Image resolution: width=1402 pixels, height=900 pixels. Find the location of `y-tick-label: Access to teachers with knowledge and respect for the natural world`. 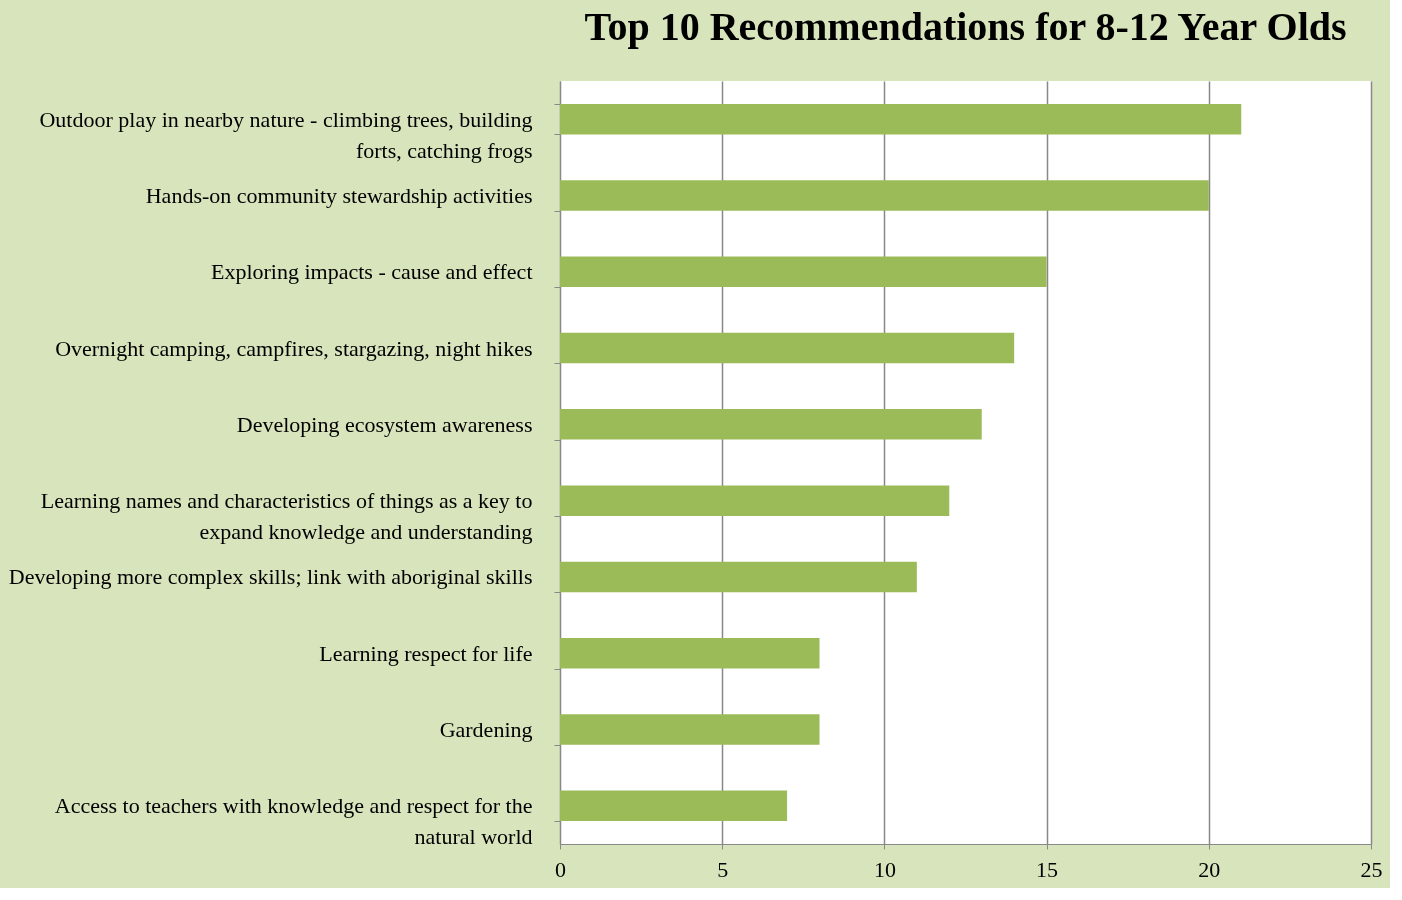

y-tick-label: Access to teachers with knowledge and respect for the natural world is located at coordinates (293, 821).